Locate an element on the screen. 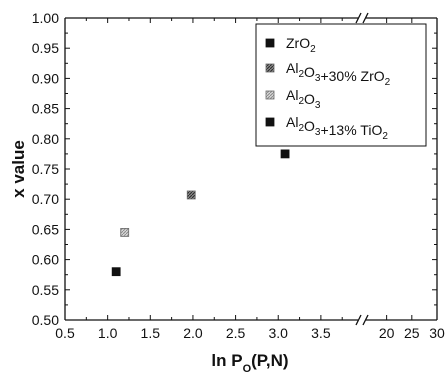  axis-break-top is located at coordinates (362, 18).